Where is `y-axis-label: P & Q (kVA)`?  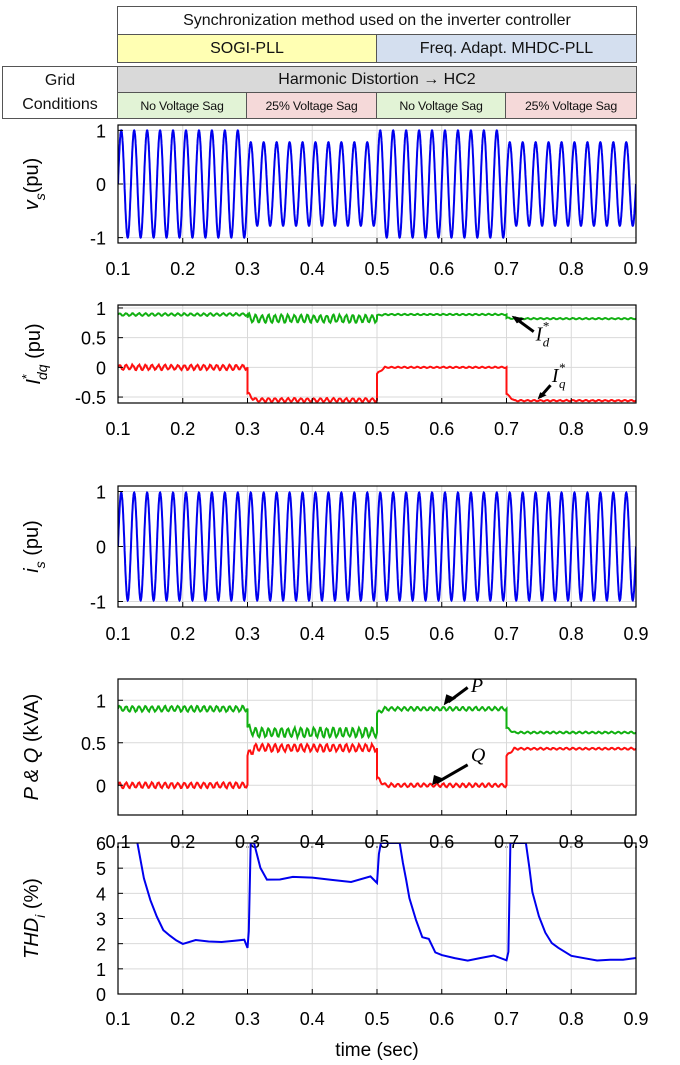
y-axis-label: P & Q (kVA) is located at coordinates (32, 747).